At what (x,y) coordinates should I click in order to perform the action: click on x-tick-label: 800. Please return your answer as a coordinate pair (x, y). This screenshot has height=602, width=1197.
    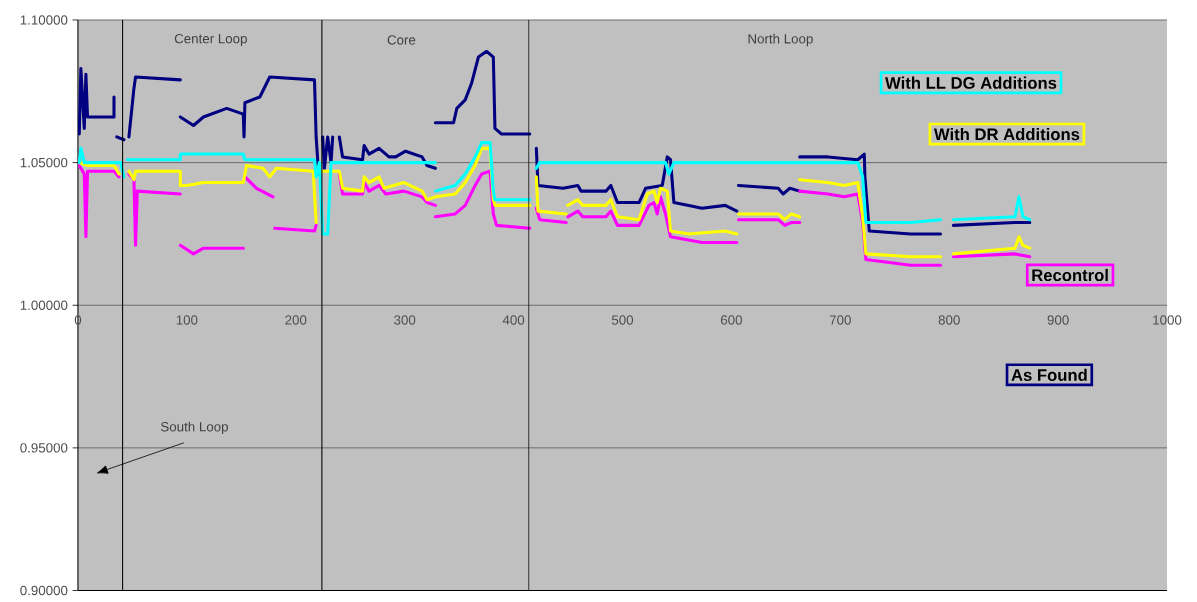
    Looking at the image, I should click on (949, 320).